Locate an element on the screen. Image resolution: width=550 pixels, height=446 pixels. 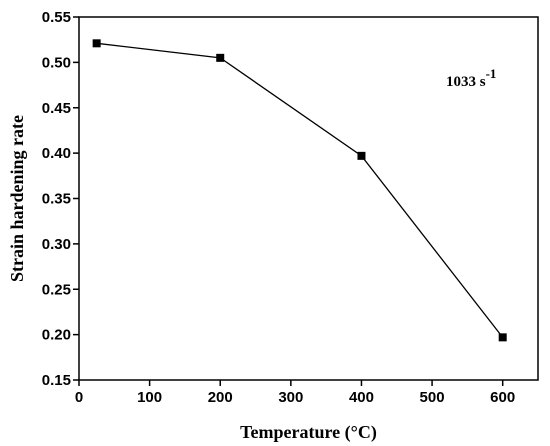
rate-annotation-exponent: -1 is located at coordinates (491, 73).